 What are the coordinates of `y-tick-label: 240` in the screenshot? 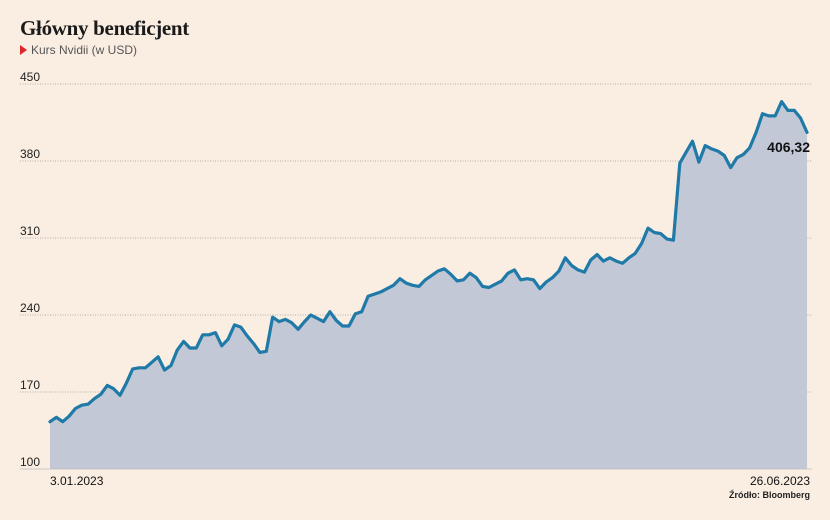 It's located at (30, 308).